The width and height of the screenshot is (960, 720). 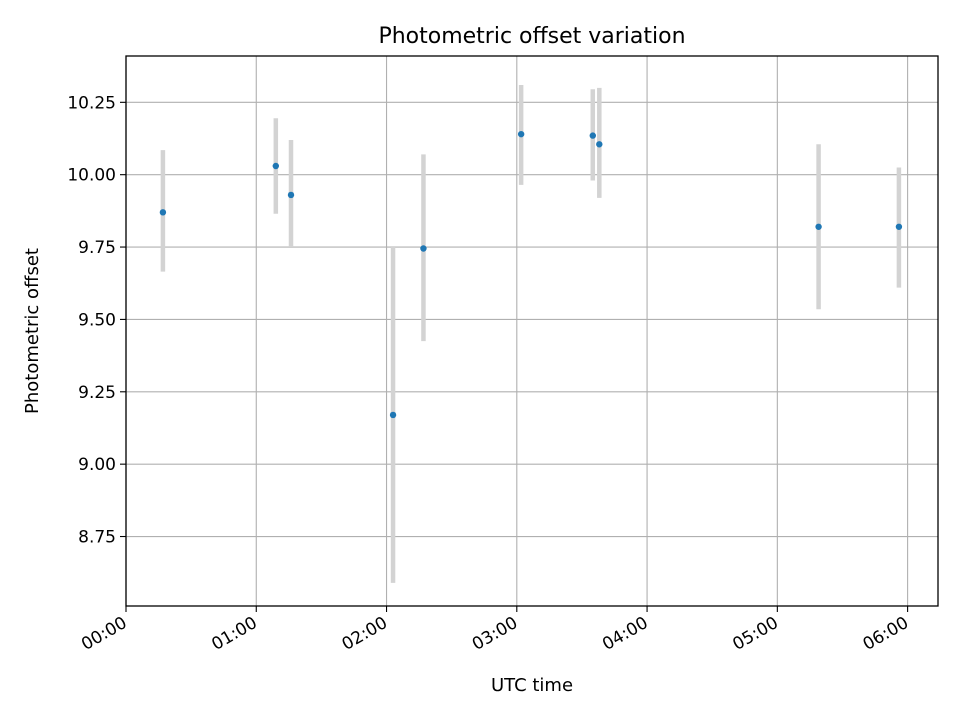 I want to click on y-tick-label: 9.00, so click(x=97, y=465).